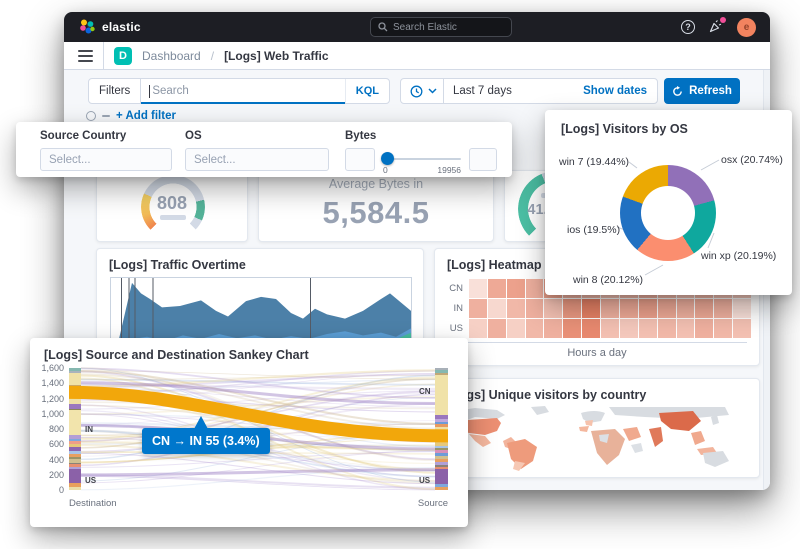  I want to click on time-range-value: Last 7 days, so click(482, 91).